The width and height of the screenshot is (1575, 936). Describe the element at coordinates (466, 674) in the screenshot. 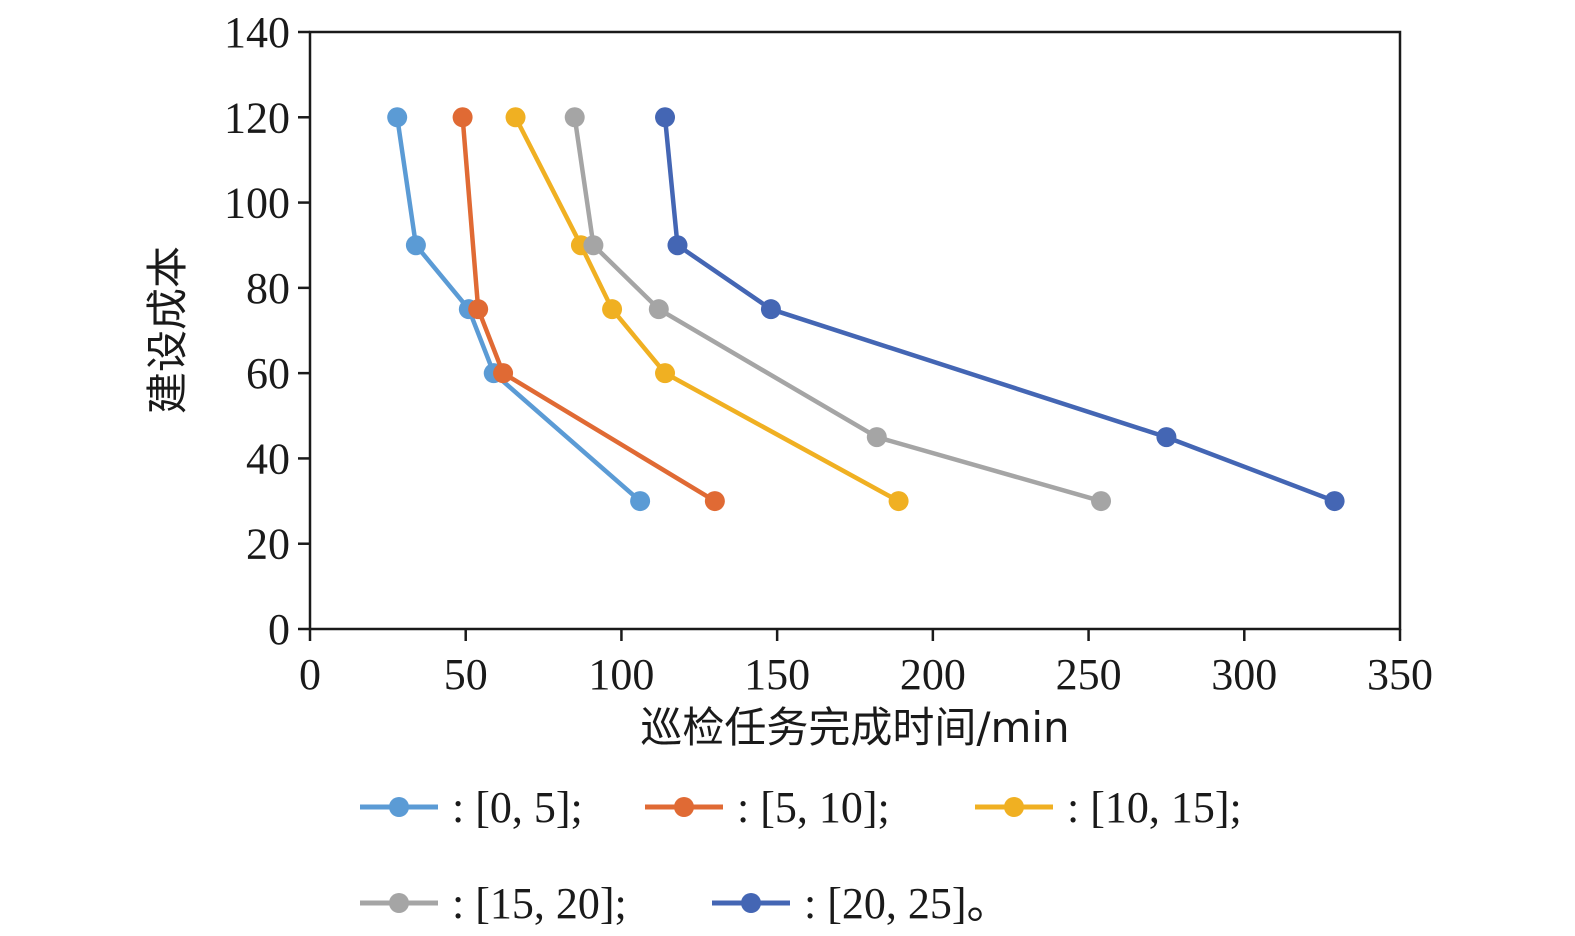

I see `x-tick-label: 50` at that location.